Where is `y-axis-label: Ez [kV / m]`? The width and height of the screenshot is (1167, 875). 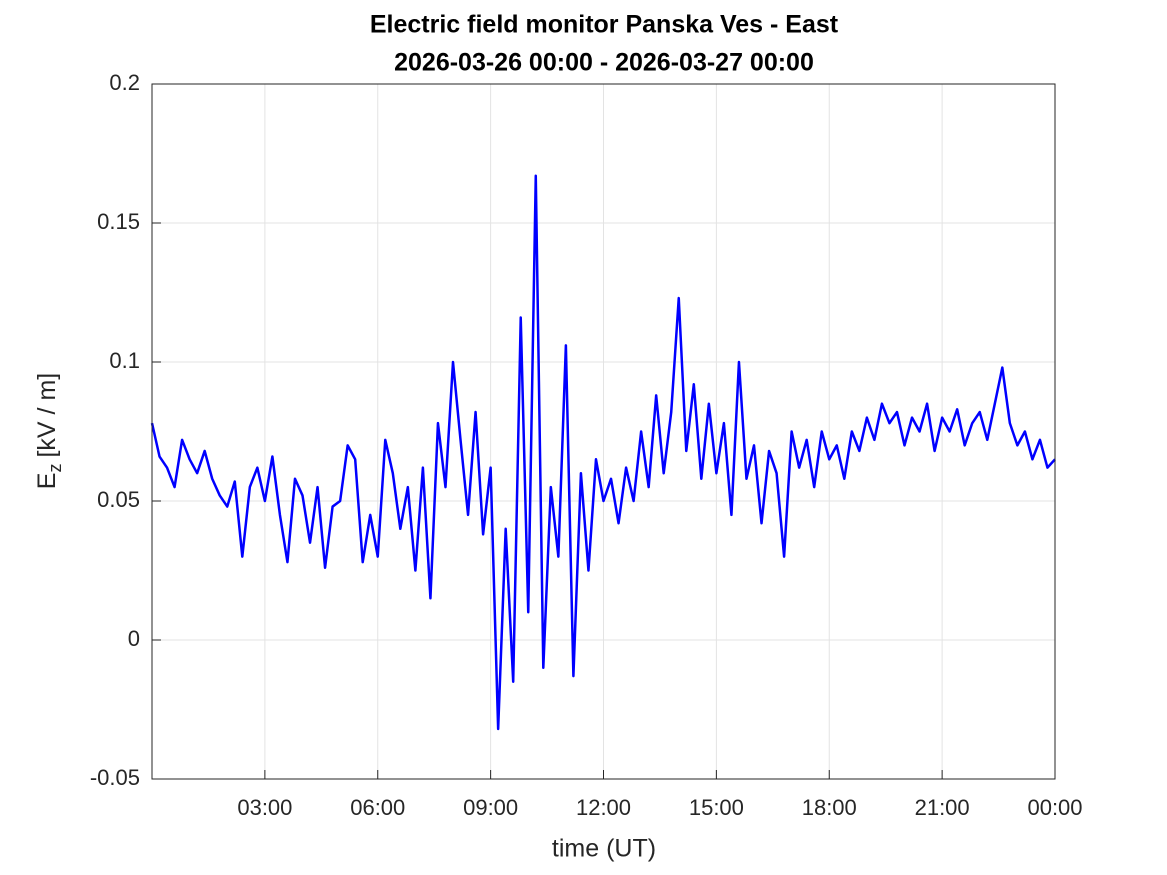
y-axis-label: Ez [kV / m] is located at coordinates (49, 431).